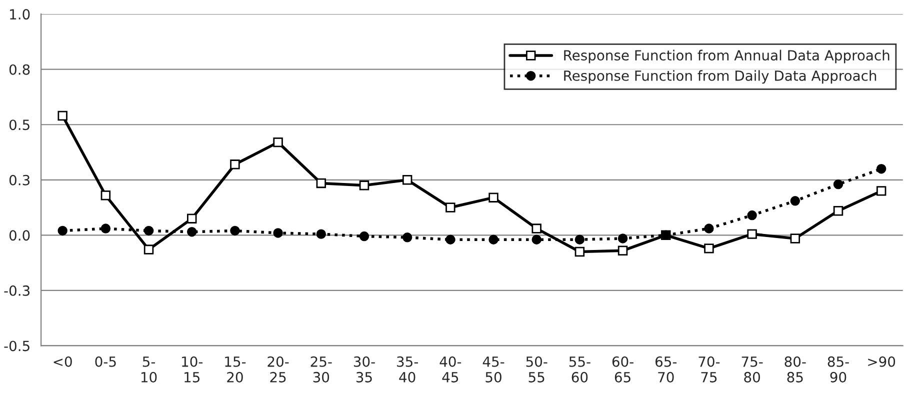 The height and width of the screenshot is (402, 912). Describe the element at coordinates (20, 14) in the screenshot. I see `y-tick-label: 1.0` at that location.